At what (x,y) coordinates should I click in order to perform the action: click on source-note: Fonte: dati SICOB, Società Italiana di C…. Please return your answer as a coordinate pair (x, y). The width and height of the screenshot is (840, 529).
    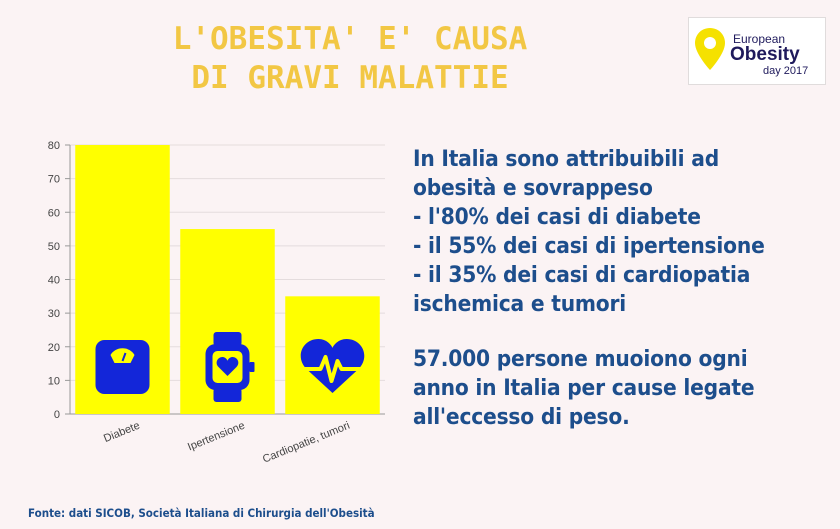
    Looking at the image, I should click on (201, 513).